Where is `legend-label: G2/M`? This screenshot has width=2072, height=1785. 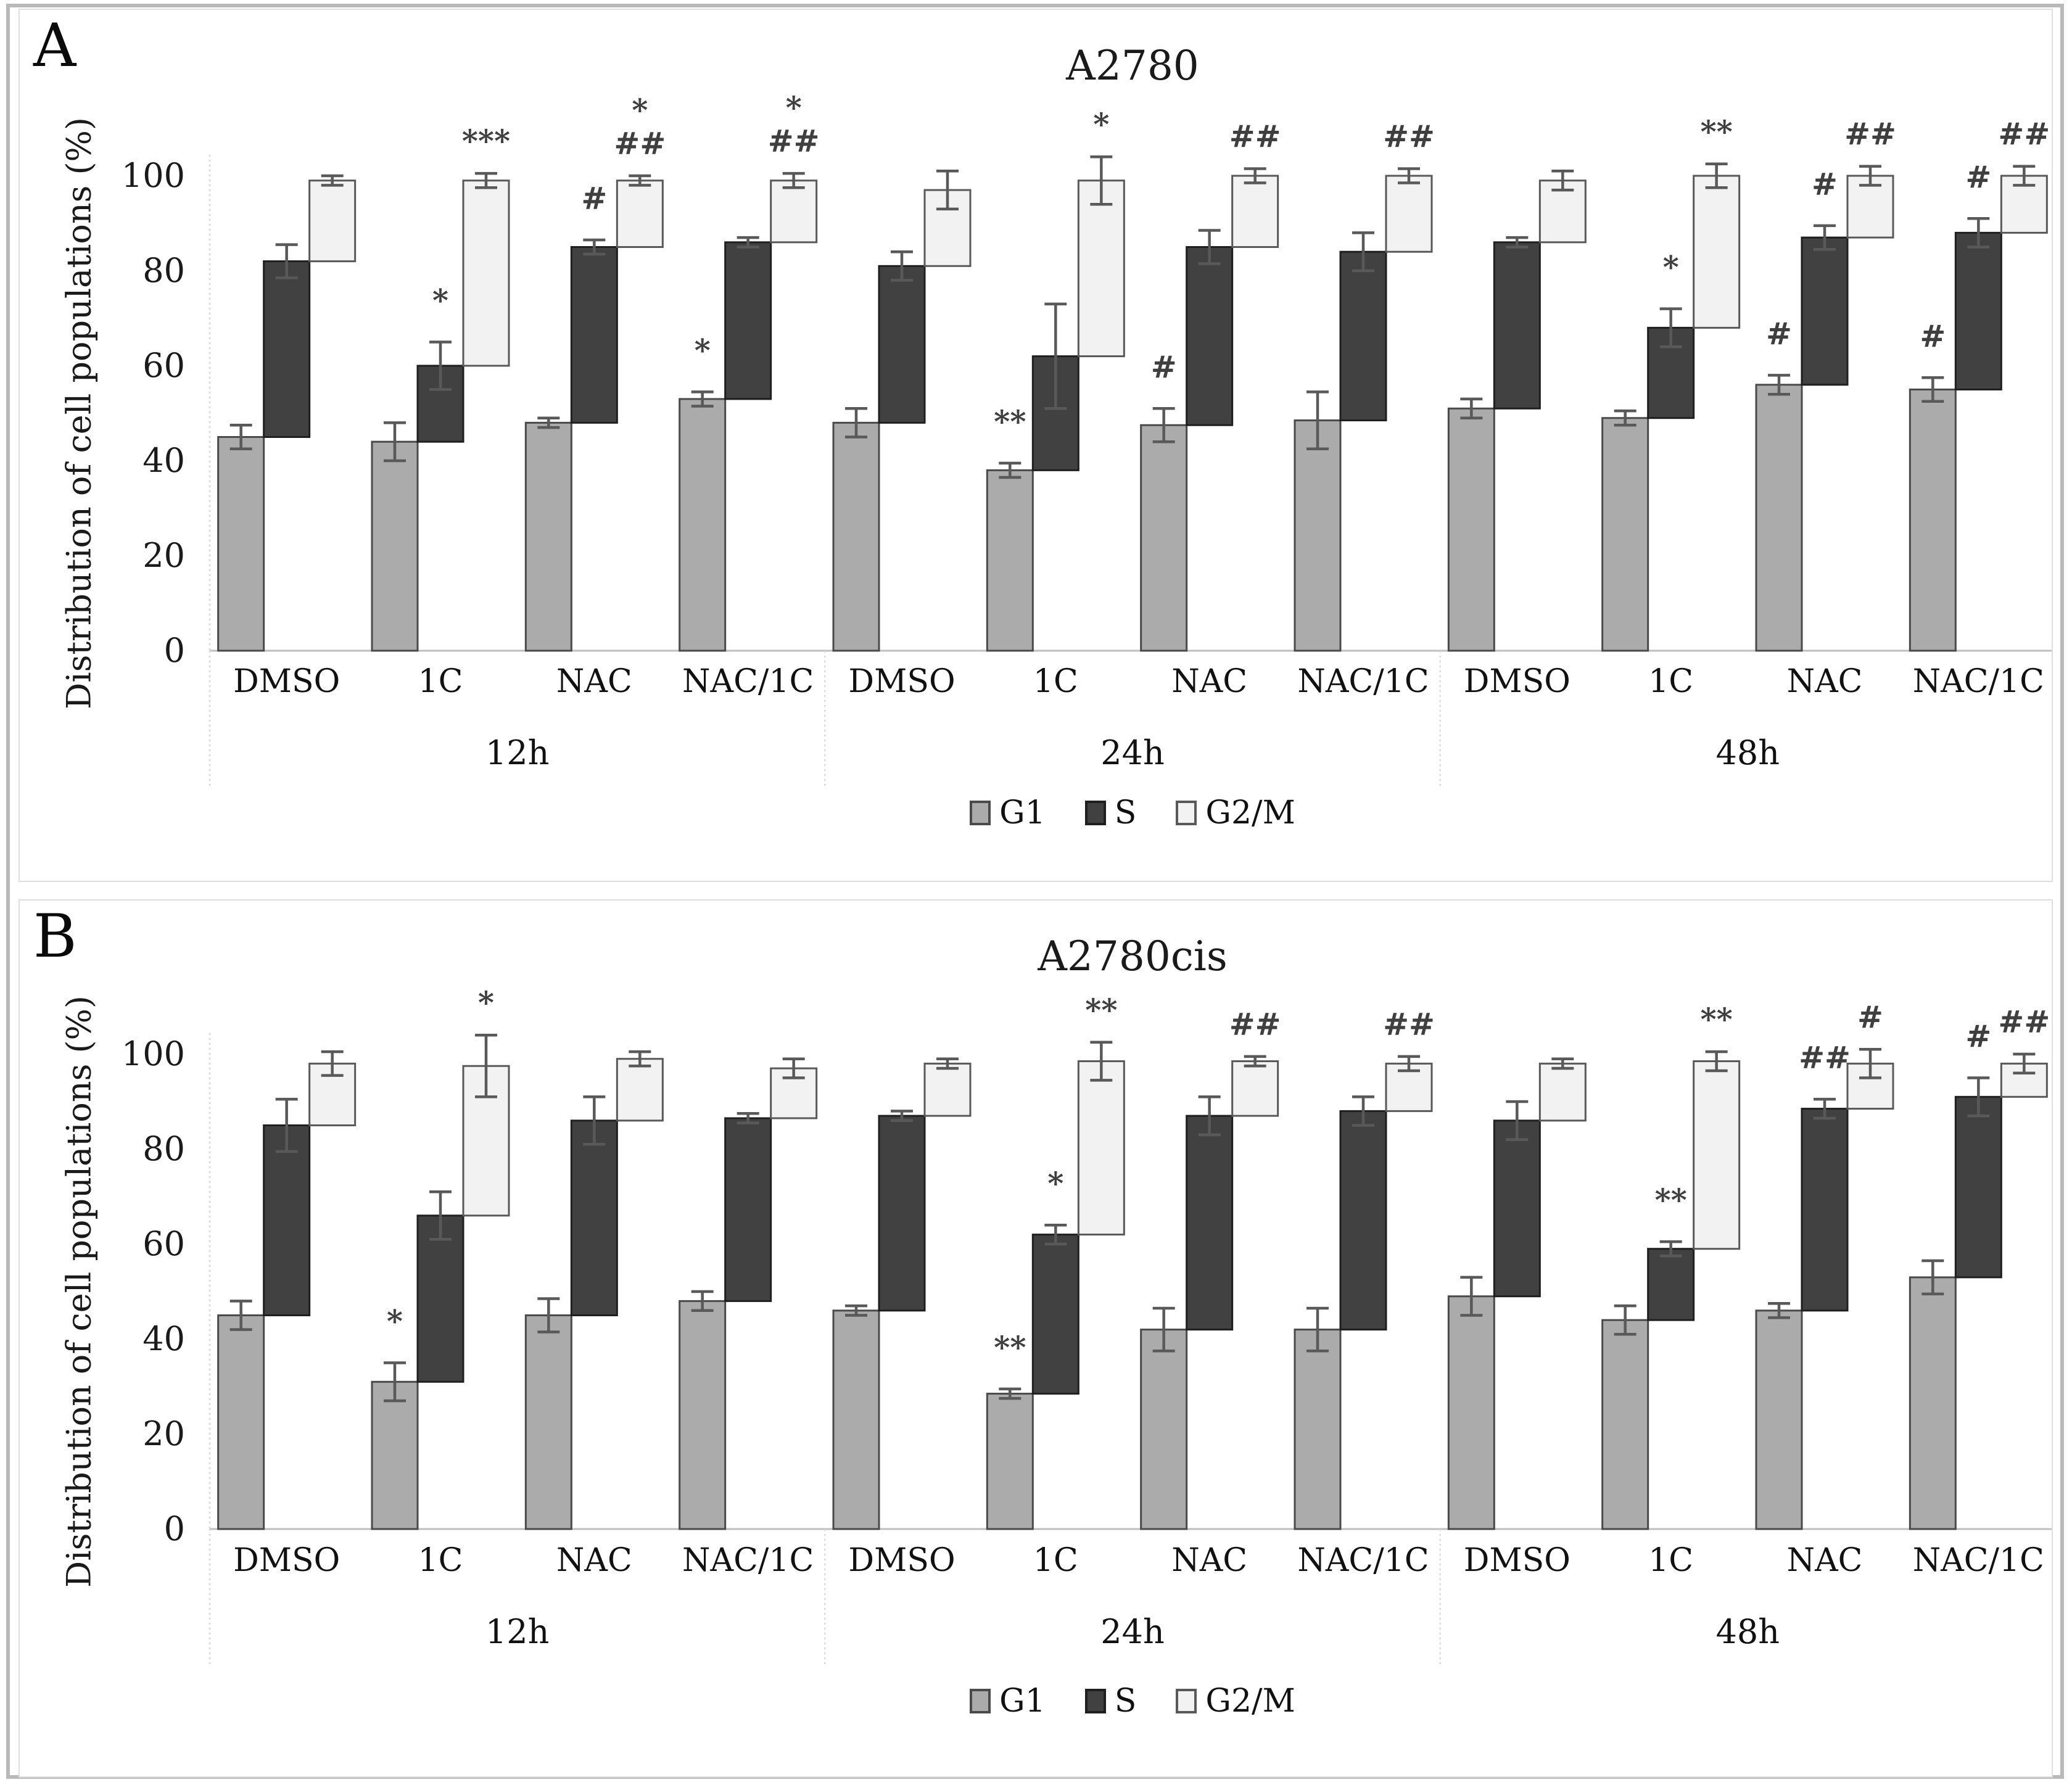 legend-label: G2/M is located at coordinates (1250, 1701).